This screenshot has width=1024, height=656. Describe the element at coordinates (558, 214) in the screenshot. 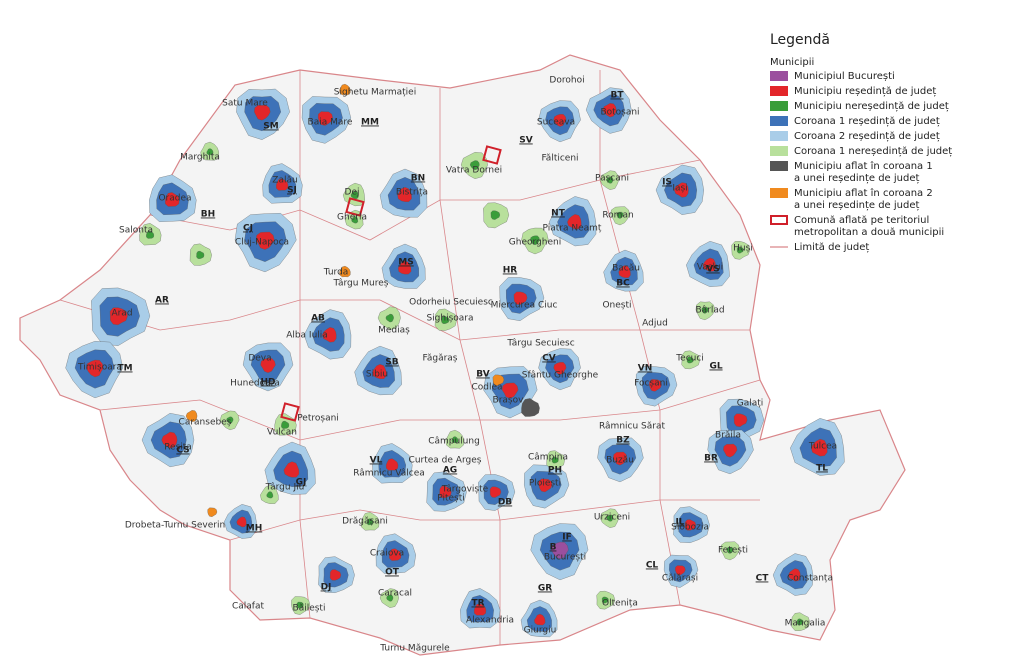

I see `county-label: NT` at that location.